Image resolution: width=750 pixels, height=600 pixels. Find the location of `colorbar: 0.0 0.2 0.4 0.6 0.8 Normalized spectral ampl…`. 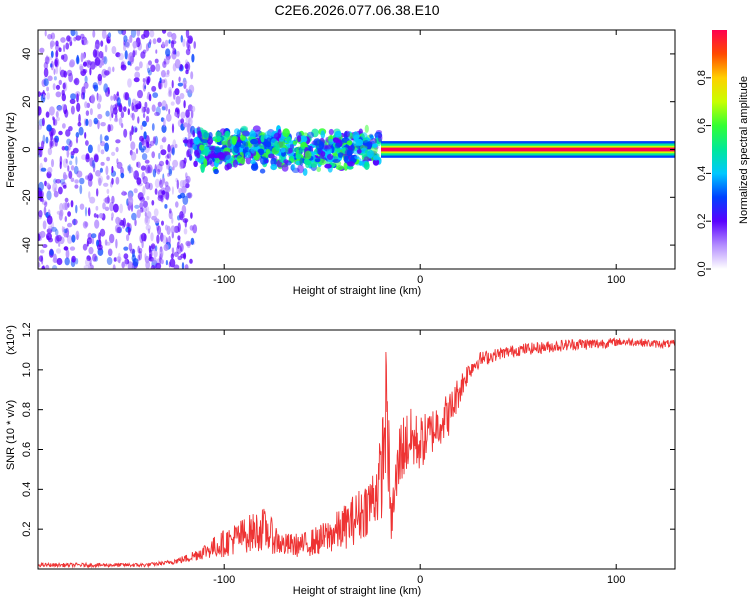

colorbar: 0.0 0.2 0.4 0.6 0.8 Normalized spectral ampl… is located at coordinates (723, 153).